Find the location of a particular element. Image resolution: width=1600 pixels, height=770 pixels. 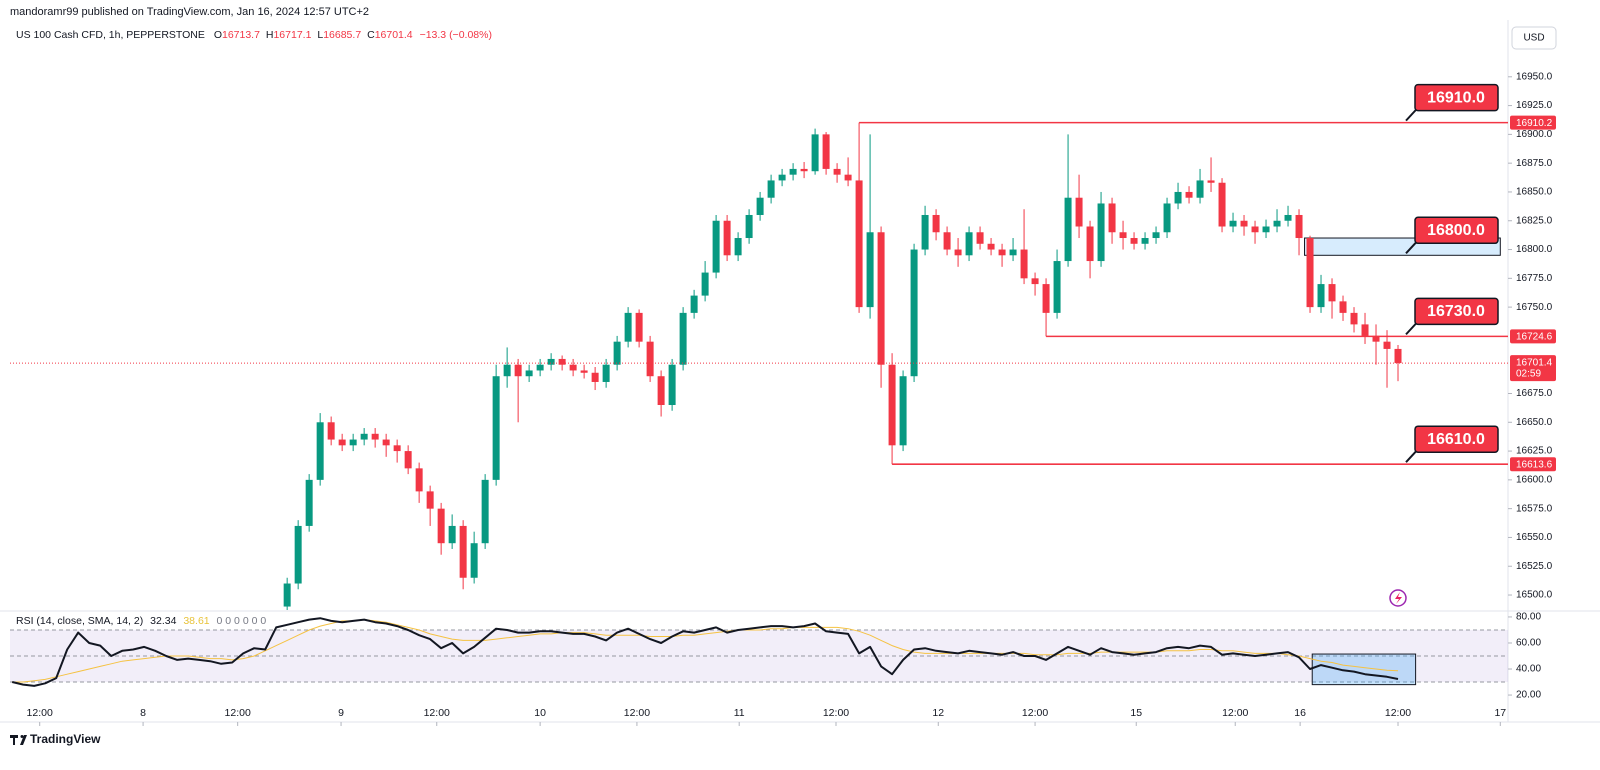

y-tick-label: 16875.0 is located at coordinates (1534, 163).